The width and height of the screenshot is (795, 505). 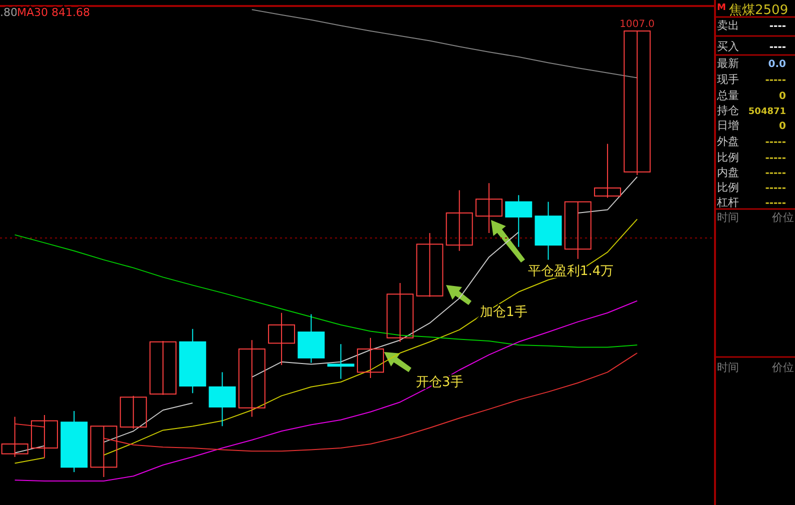 I want to click on text: MA30 841.68, so click(x=53, y=12).